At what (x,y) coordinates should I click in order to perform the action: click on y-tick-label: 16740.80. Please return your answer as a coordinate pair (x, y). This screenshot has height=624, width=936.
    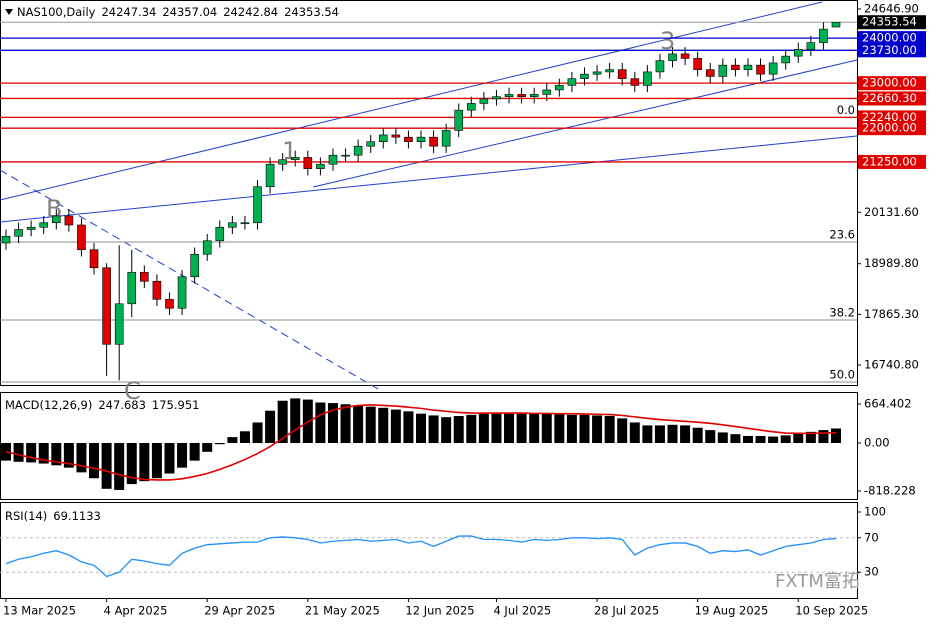
    Looking at the image, I should click on (891, 364).